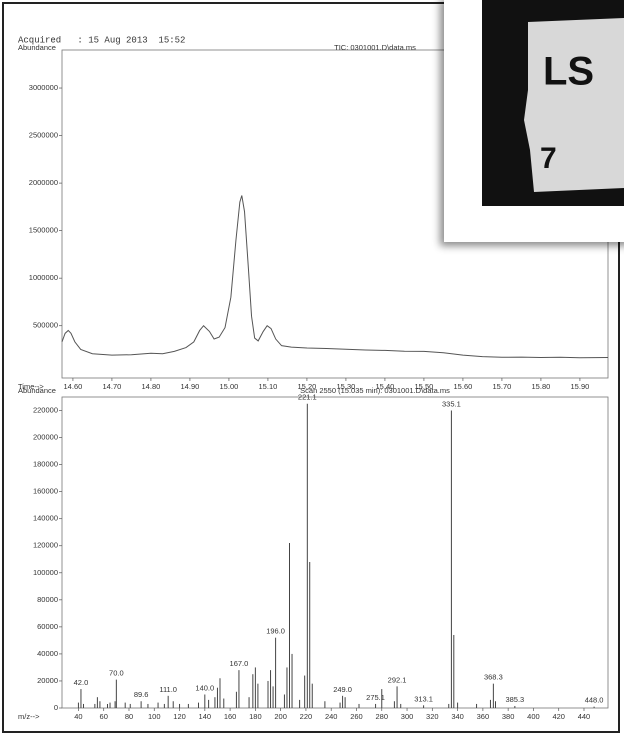 Image resolution: width=624 pixels, height=741 pixels. What do you see at coordinates (483, 716) in the screenshot?
I see `x-tick-label: 360` at bounding box center [483, 716].